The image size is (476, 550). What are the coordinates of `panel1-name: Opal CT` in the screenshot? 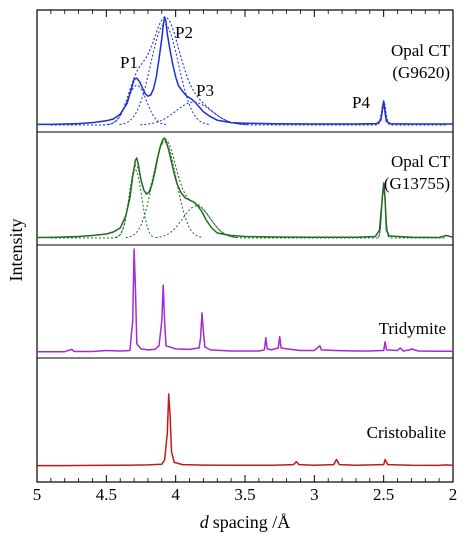 It's located at (421, 50).